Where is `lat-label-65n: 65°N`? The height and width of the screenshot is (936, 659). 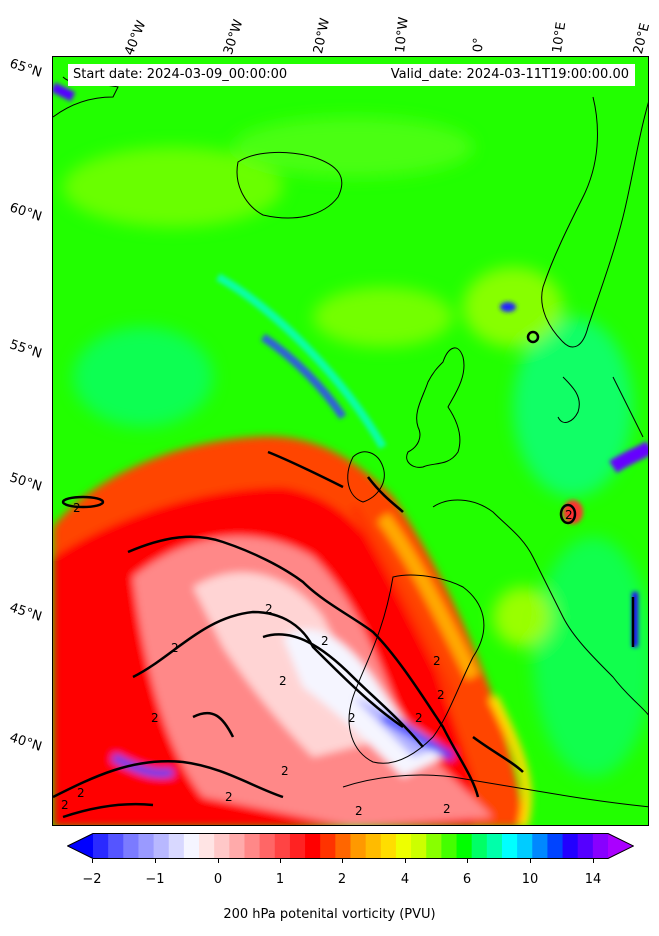
lat-label-65n: 65°N is located at coordinates (25, 68).